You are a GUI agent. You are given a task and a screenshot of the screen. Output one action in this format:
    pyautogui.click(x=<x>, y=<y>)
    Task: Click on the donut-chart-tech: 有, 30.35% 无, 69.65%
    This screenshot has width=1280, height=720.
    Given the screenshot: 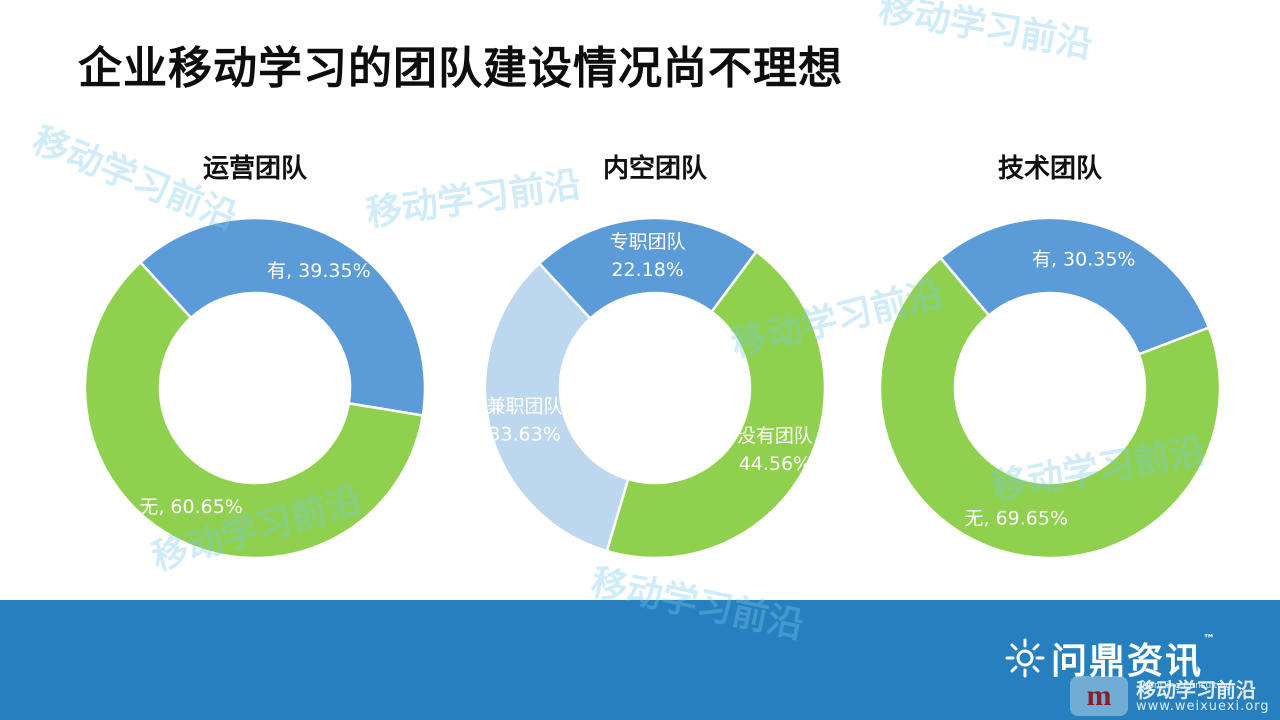 What is the action you would take?
    pyautogui.click(x=1050, y=388)
    